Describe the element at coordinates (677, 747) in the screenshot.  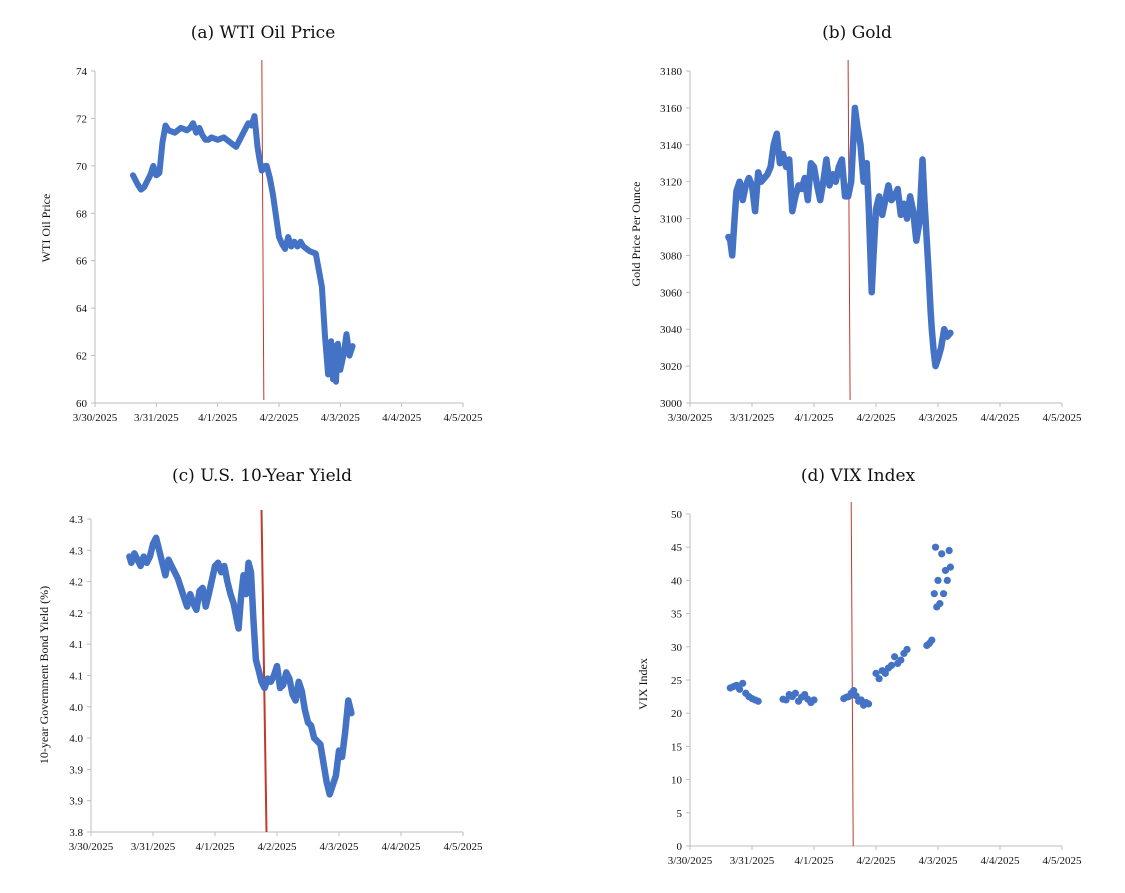
I see `y-tick-label: 15` at that location.